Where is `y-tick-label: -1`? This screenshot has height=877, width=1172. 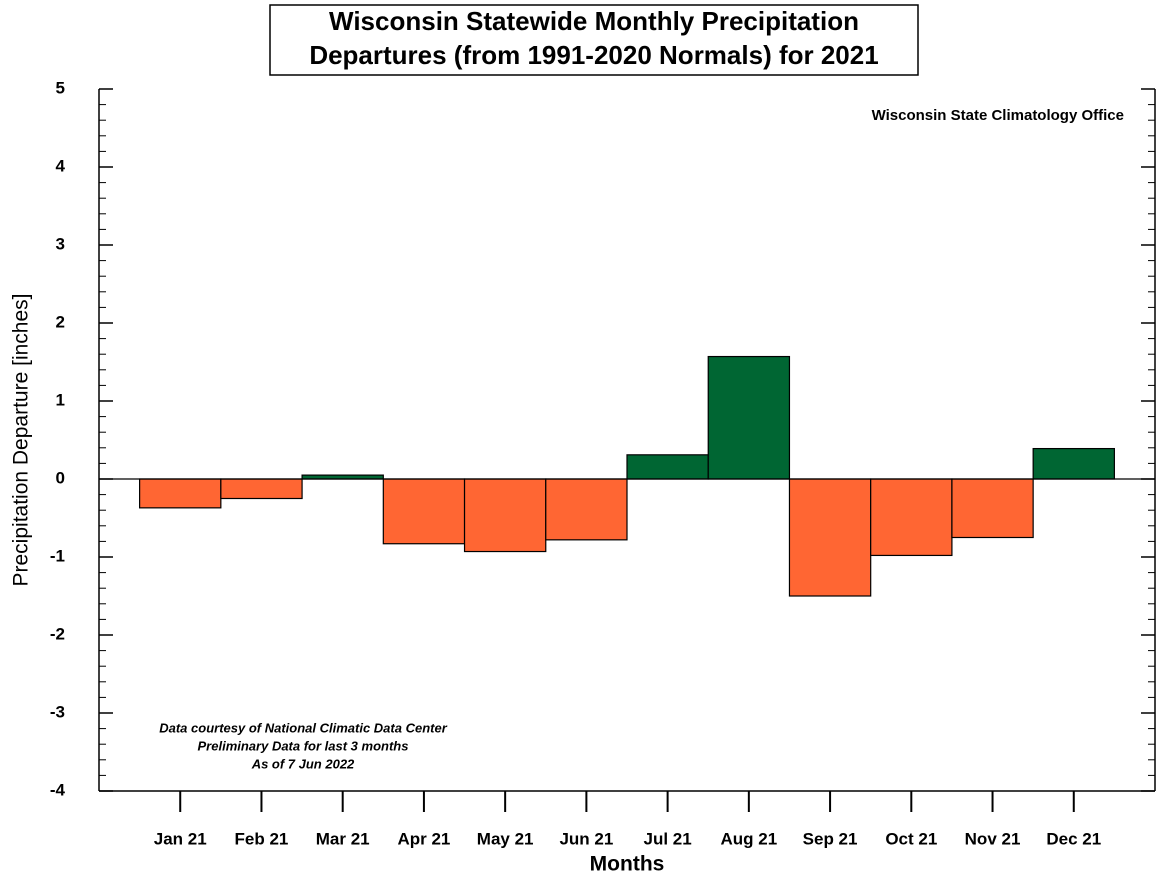 y-tick-label: -1 is located at coordinates (57, 555).